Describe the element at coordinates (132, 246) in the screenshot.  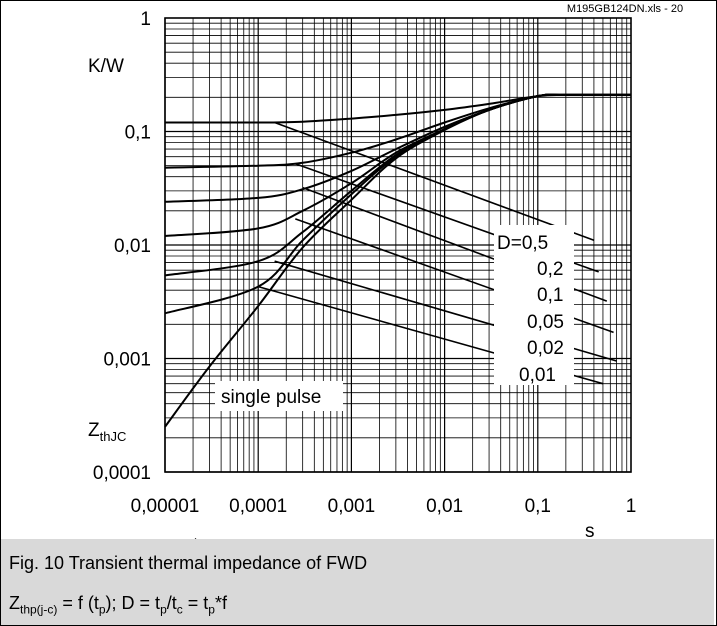
I see `y-tick-label: 0,01` at that location.